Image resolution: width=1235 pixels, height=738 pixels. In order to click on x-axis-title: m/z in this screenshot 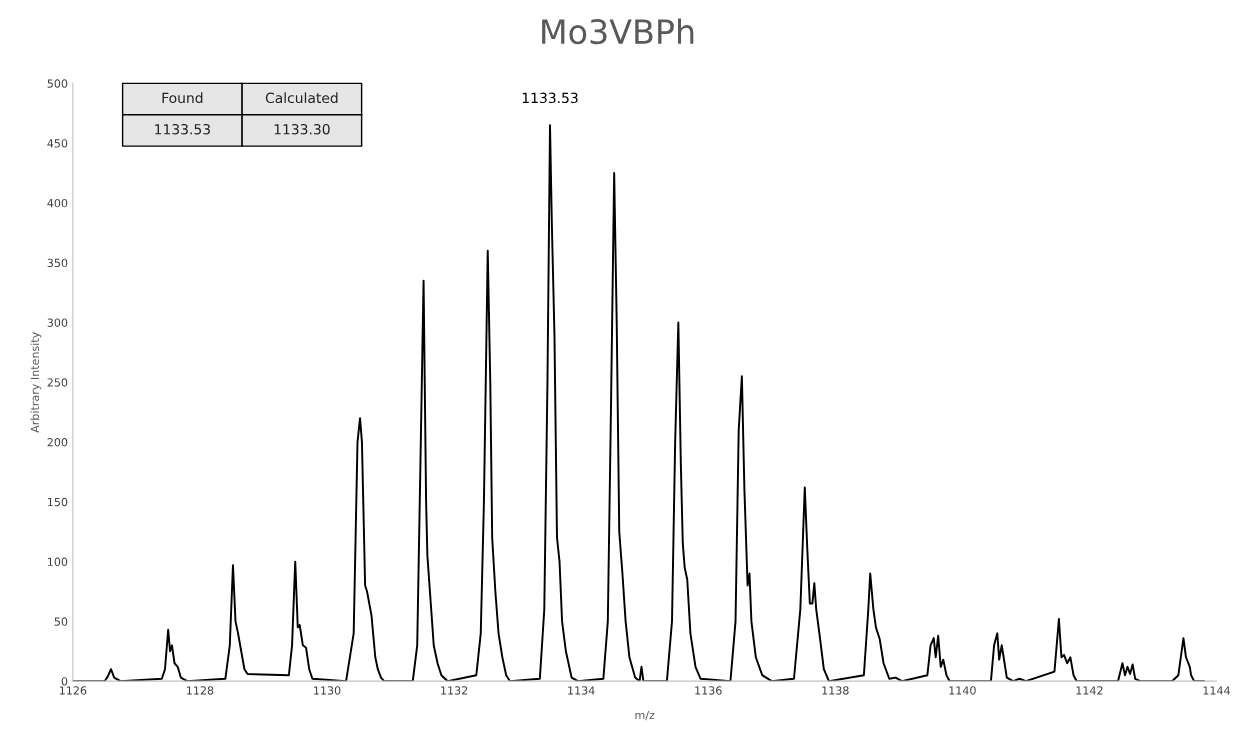, I will do `click(645, 716)`.